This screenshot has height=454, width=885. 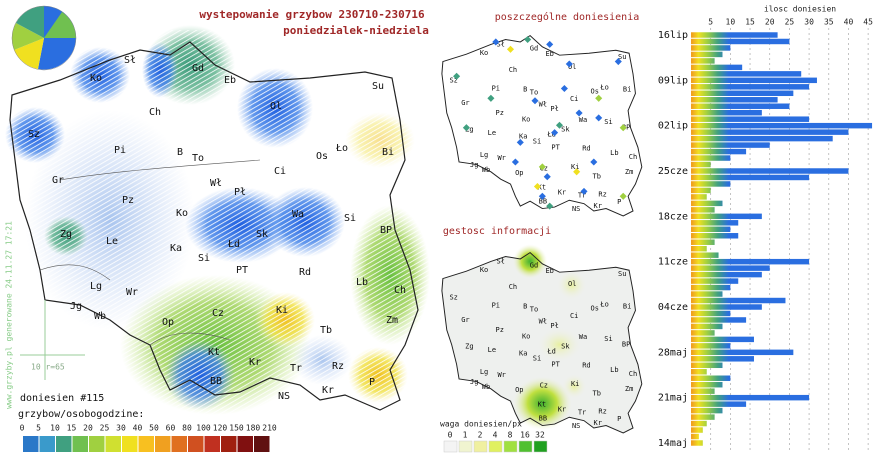 What do you see at coordinates (673, 35) in the screenshot?
I see `y-tick-label: 16lip` at bounding box center [673, 35].